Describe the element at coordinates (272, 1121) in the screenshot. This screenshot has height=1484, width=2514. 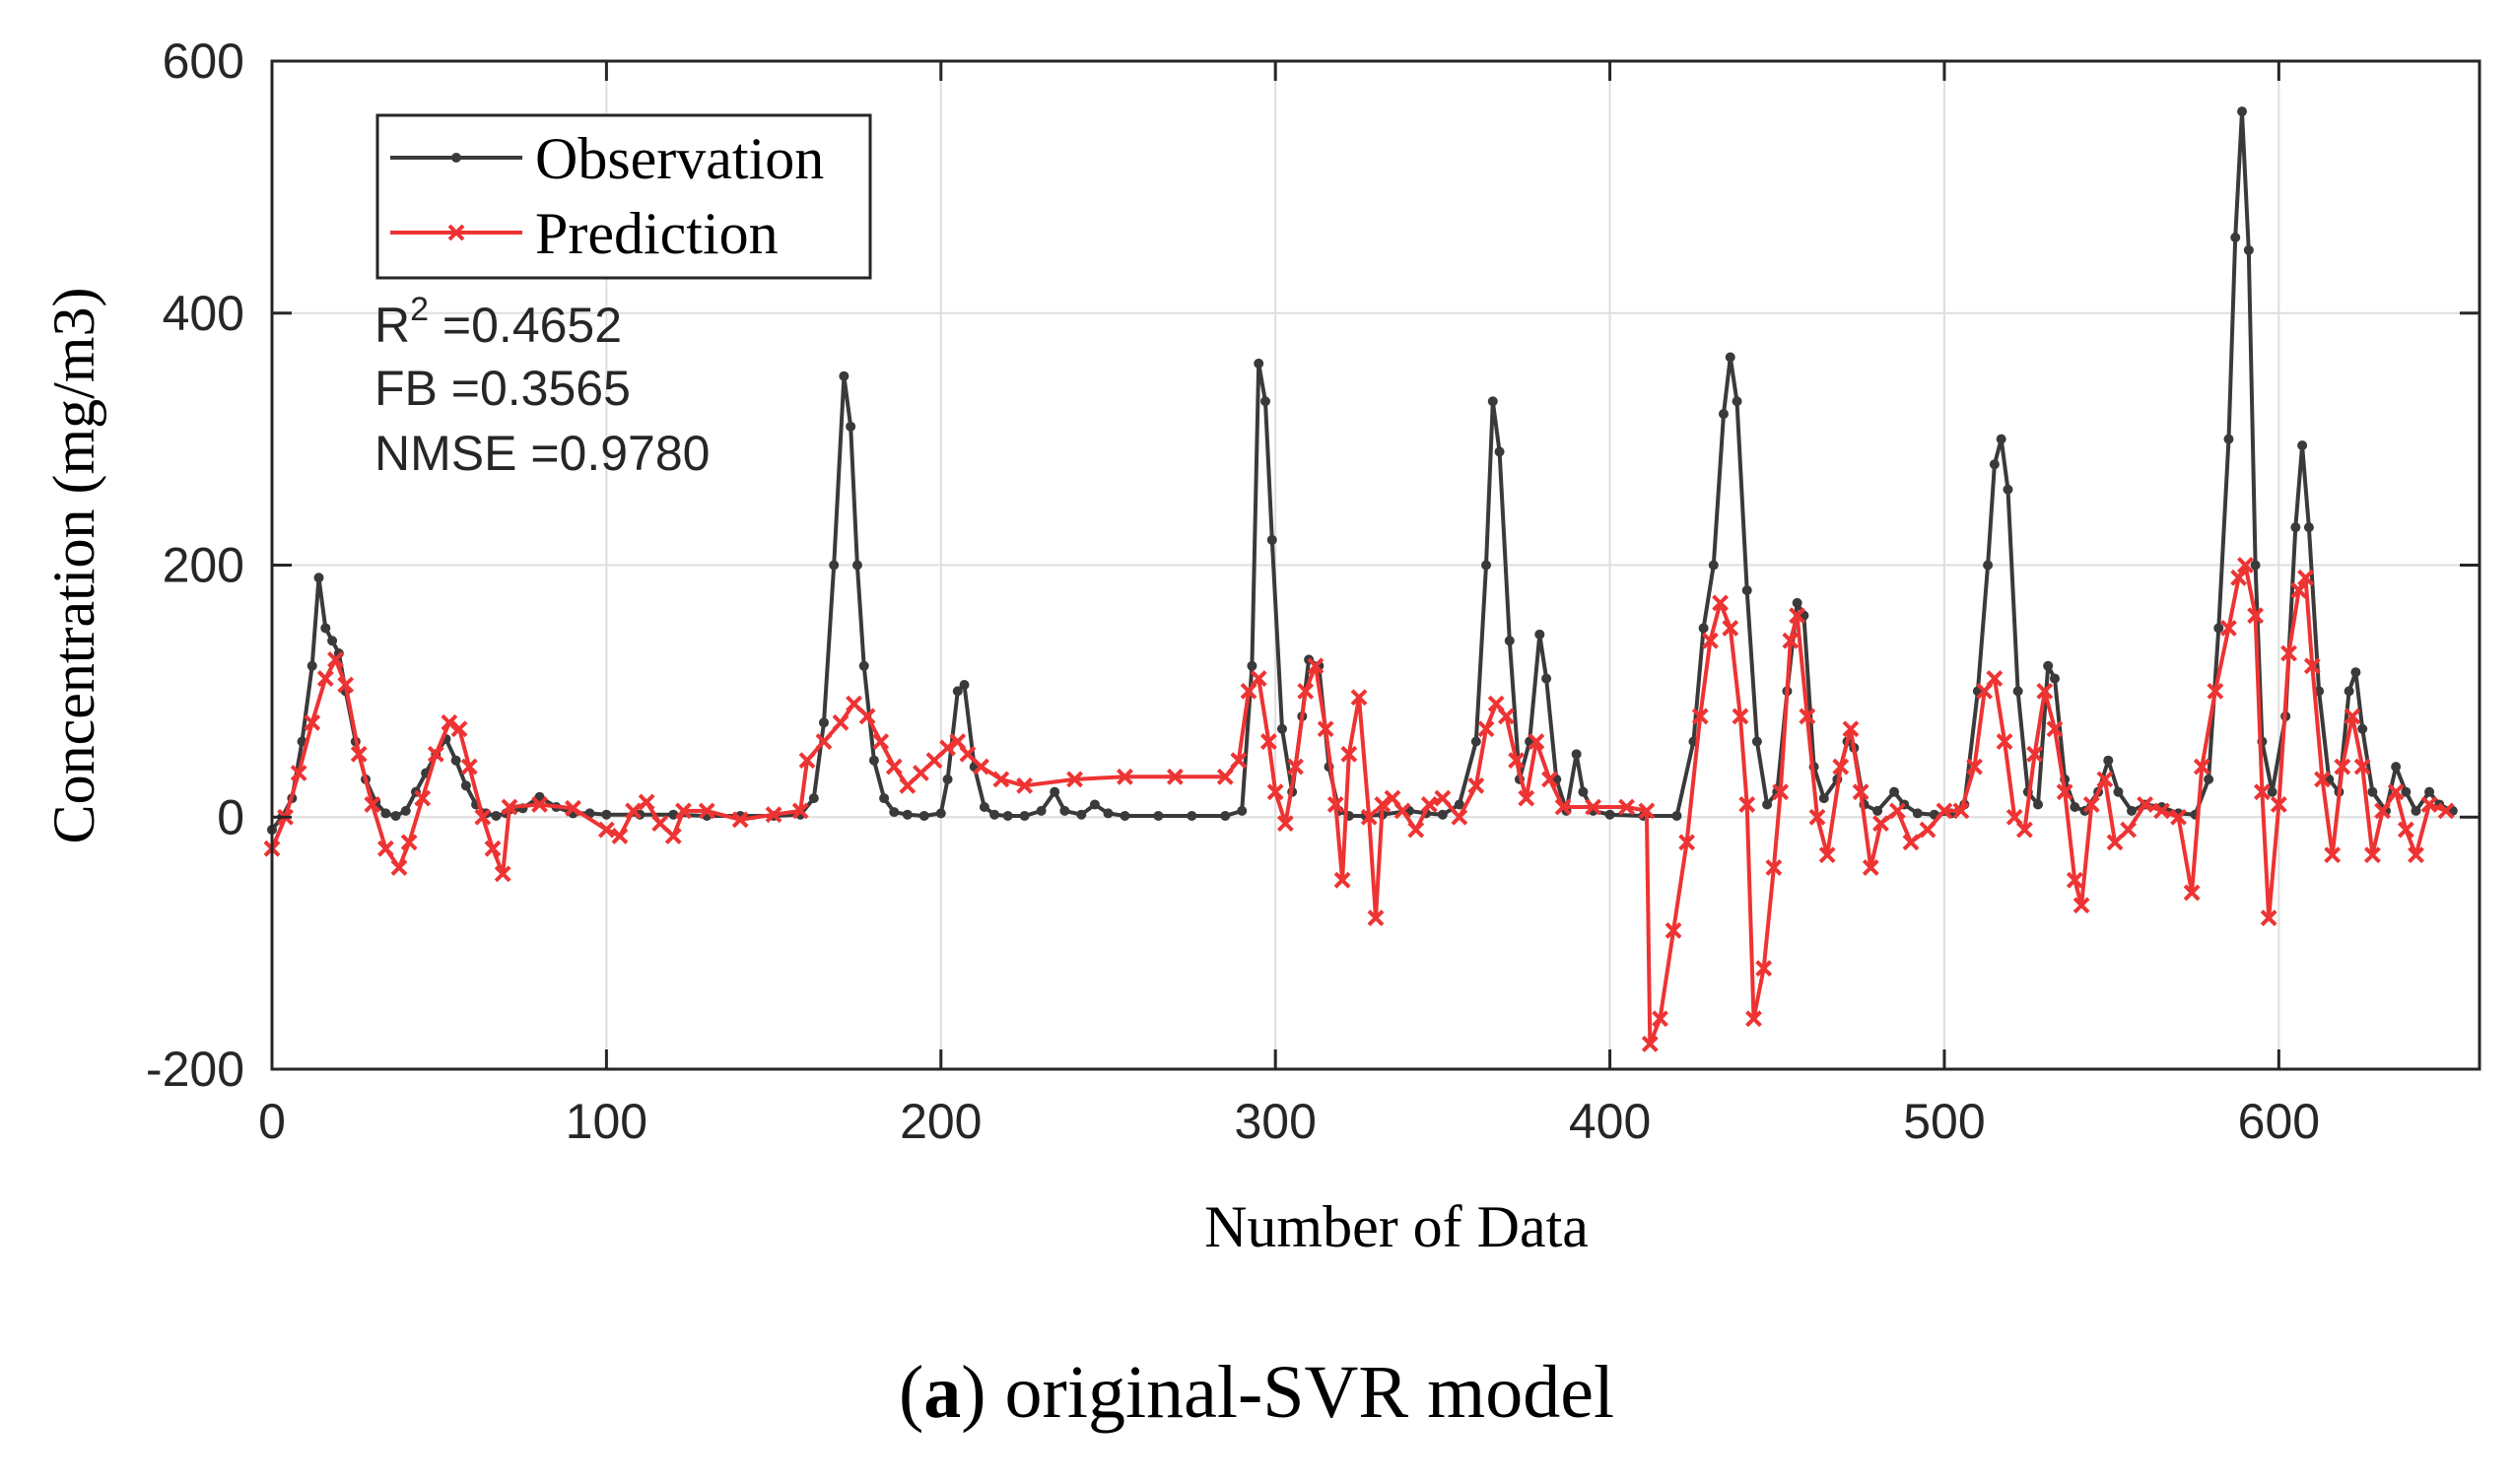
I see `x-tick-label: 0` at that location.